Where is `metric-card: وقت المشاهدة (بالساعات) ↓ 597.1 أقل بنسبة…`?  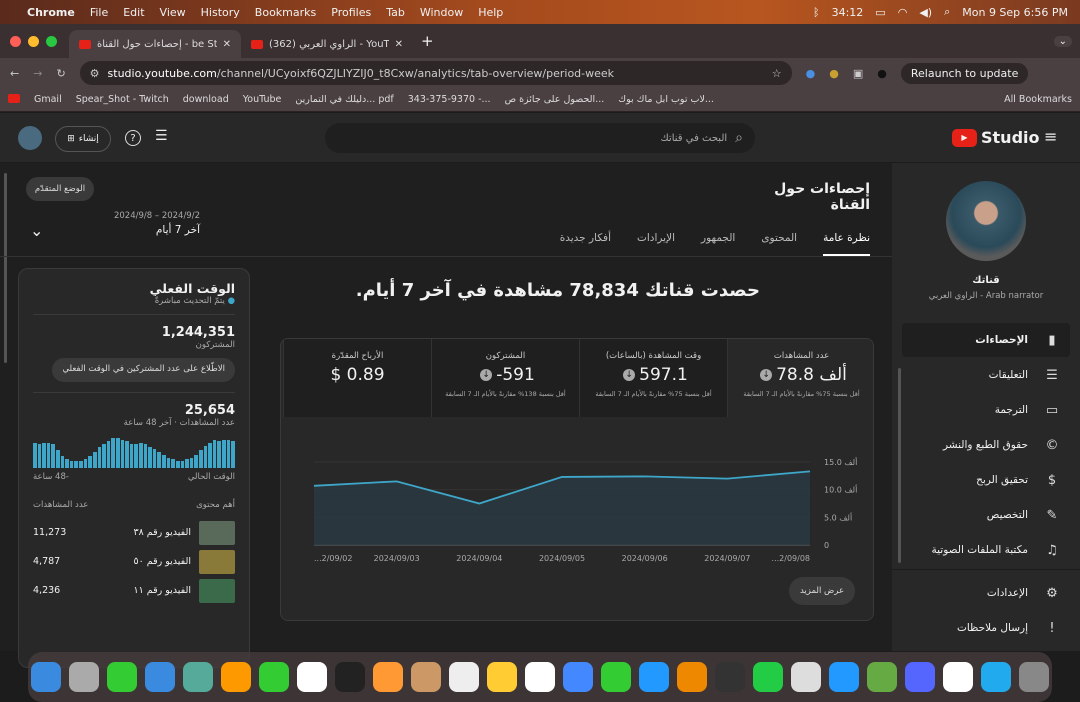
metric-card: وقت المشاهدة (بالساعات) ↓ 597.1 أقل بنسبة… is located at coordinates (653, 378).